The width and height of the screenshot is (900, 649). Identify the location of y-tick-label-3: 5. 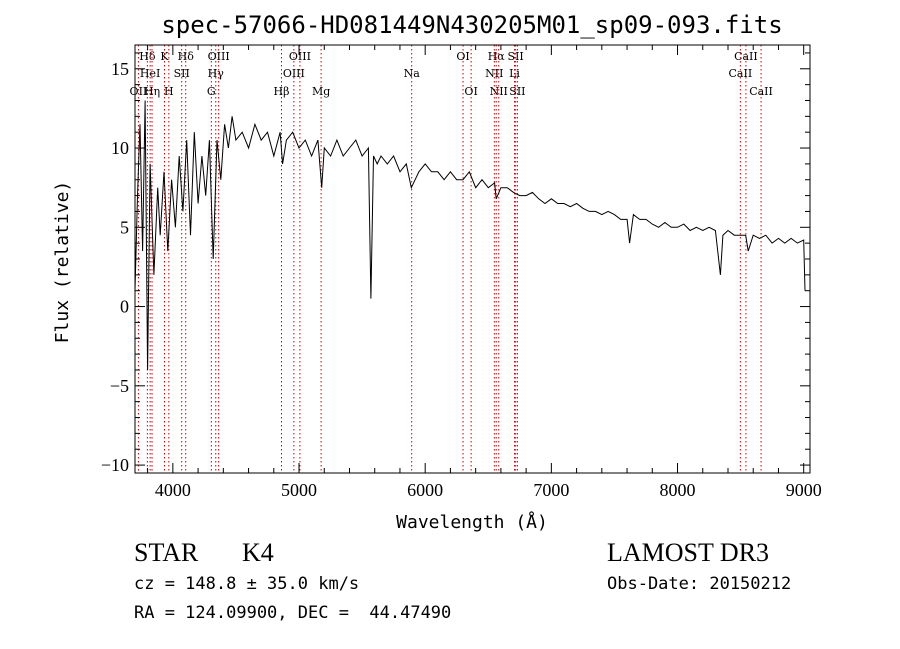
(124, 227).